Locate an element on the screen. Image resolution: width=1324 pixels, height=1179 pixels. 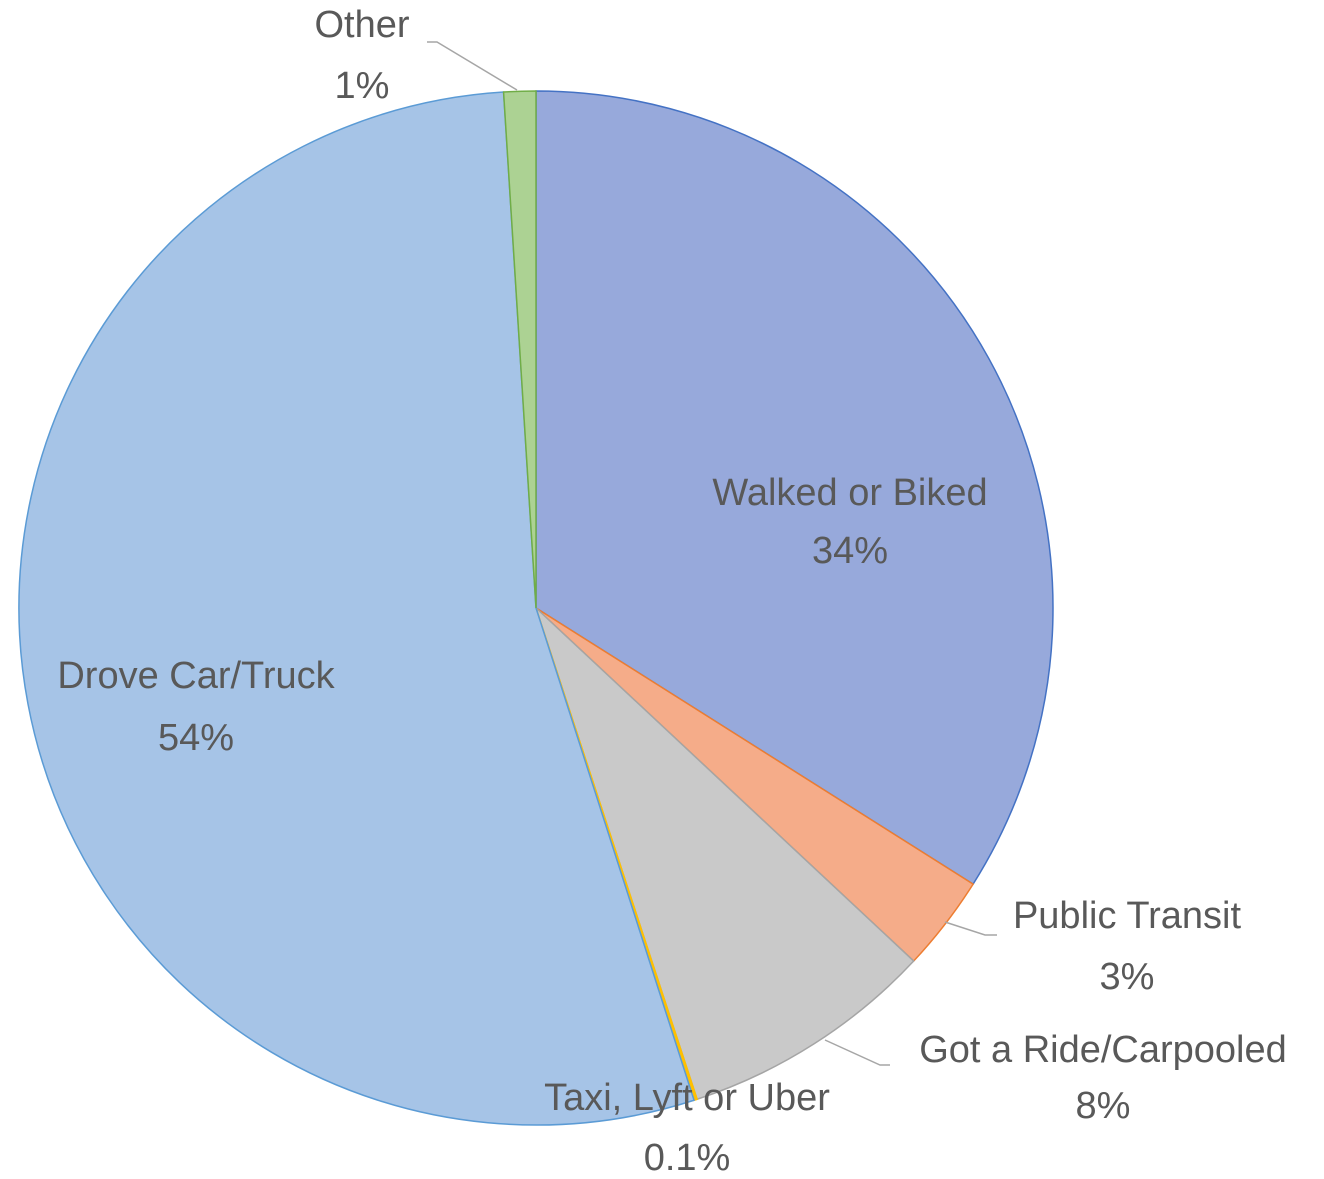
value-label: 1% is located at coordinates (362, 86).